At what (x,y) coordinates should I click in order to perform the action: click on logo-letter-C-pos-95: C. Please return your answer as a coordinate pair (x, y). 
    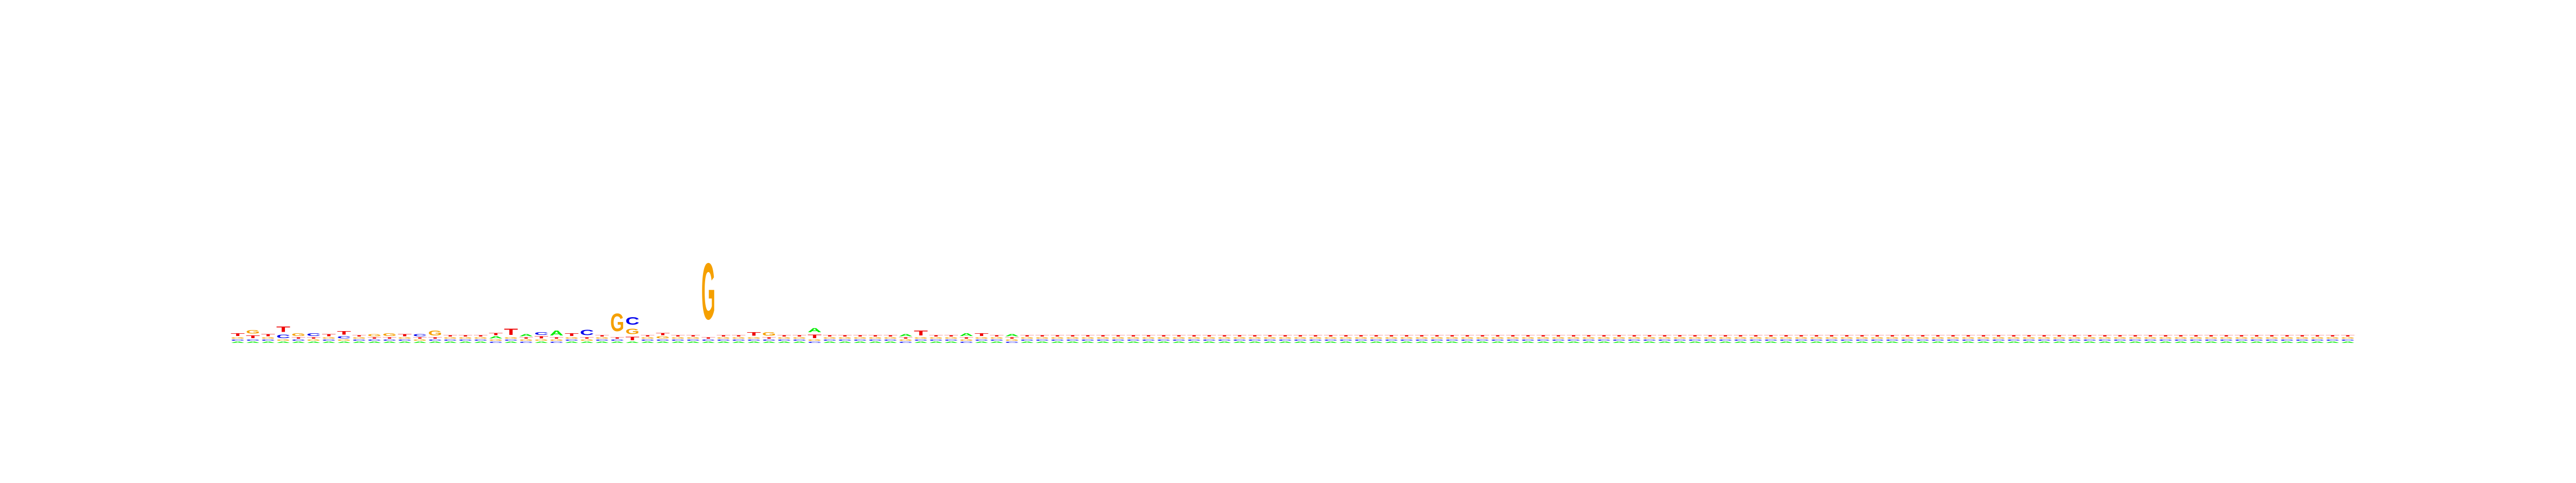
    Looking at the image, I should click on (1665, 340).